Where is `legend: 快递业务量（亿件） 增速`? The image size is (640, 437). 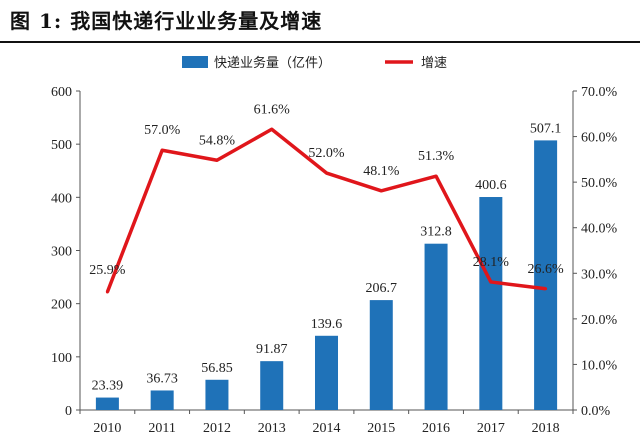 legend: 快递业务量（亿件） 增速 is located at coordinates (314, 63).